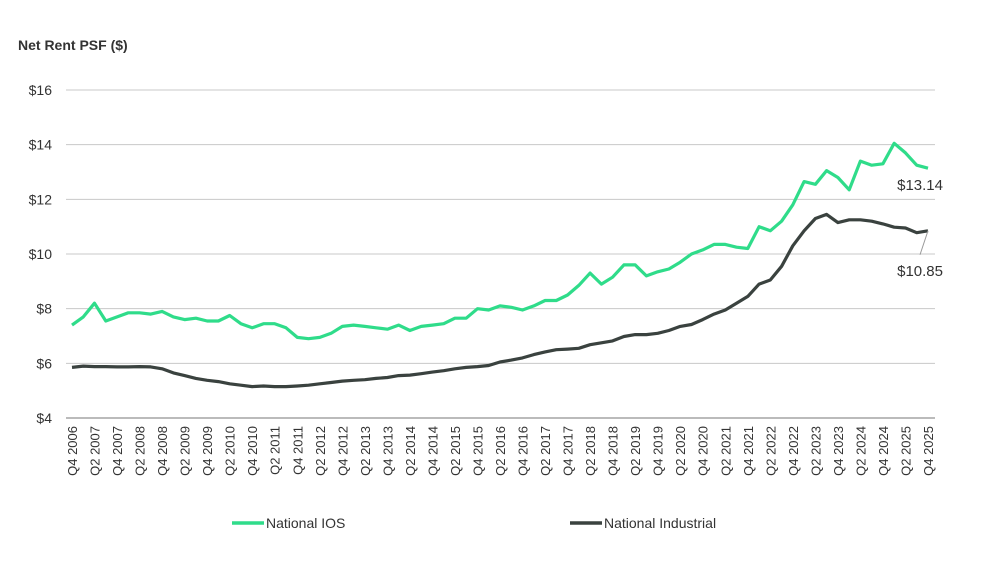  What do you see at coordinates (41, 145) in the screenshot?
I see `y-tick-label: $14` at bounding box center [41, 145].